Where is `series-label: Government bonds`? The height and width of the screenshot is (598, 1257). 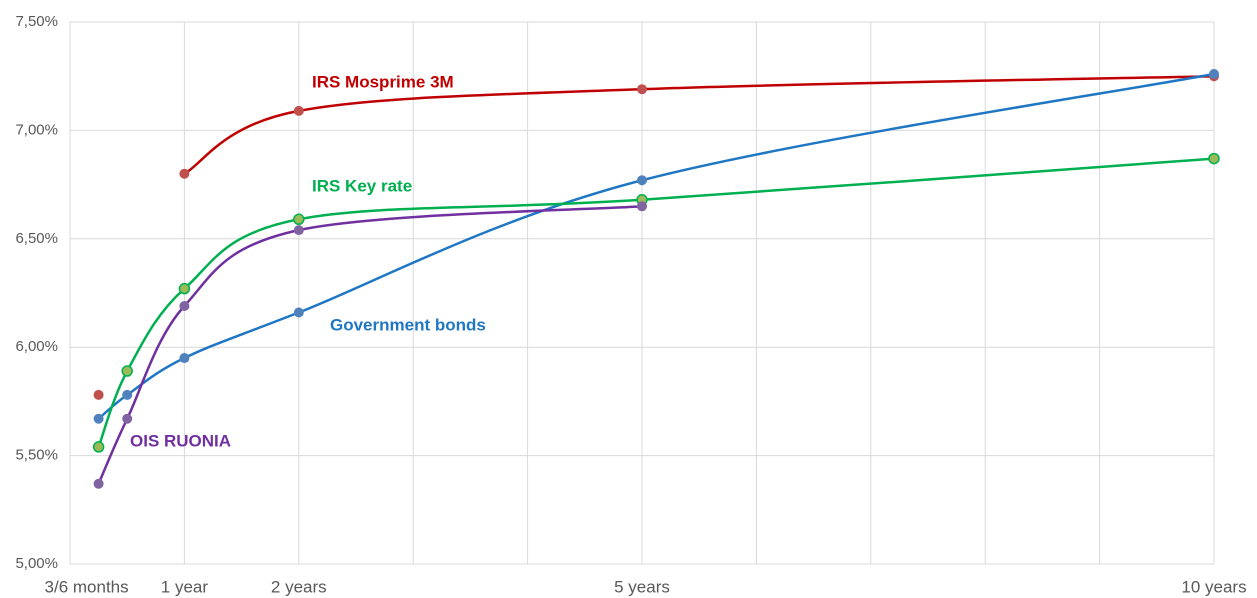 series-label: Government bonds is located at coordinates (408, 324).